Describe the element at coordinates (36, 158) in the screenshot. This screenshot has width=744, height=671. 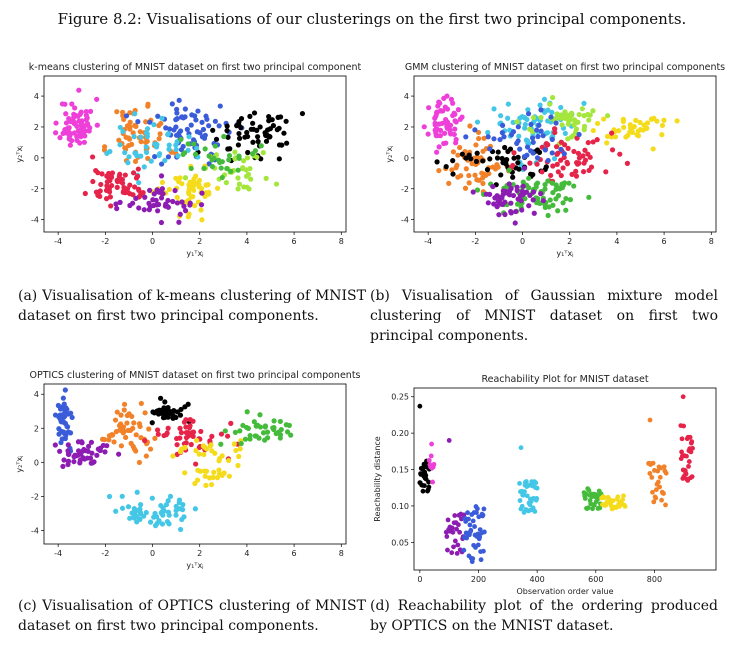
I see `y-tick-label: 0` at that location.